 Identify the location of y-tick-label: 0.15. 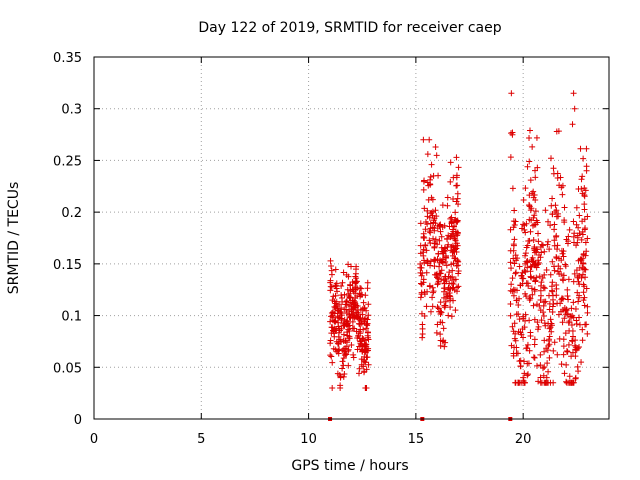
(67, 265).